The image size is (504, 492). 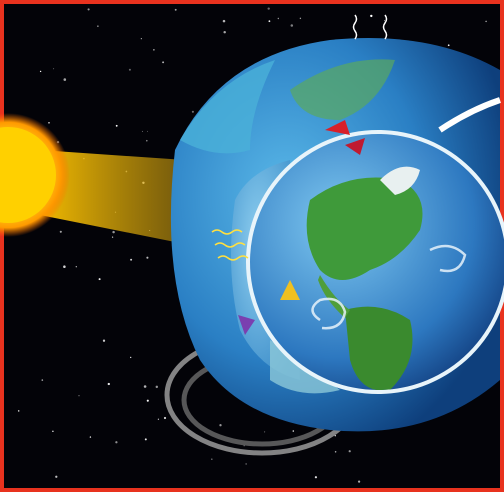 What do you see at coordinates (342, 89) in the screenshot?
I see `aurora-band` at bounding box center [342, 89].